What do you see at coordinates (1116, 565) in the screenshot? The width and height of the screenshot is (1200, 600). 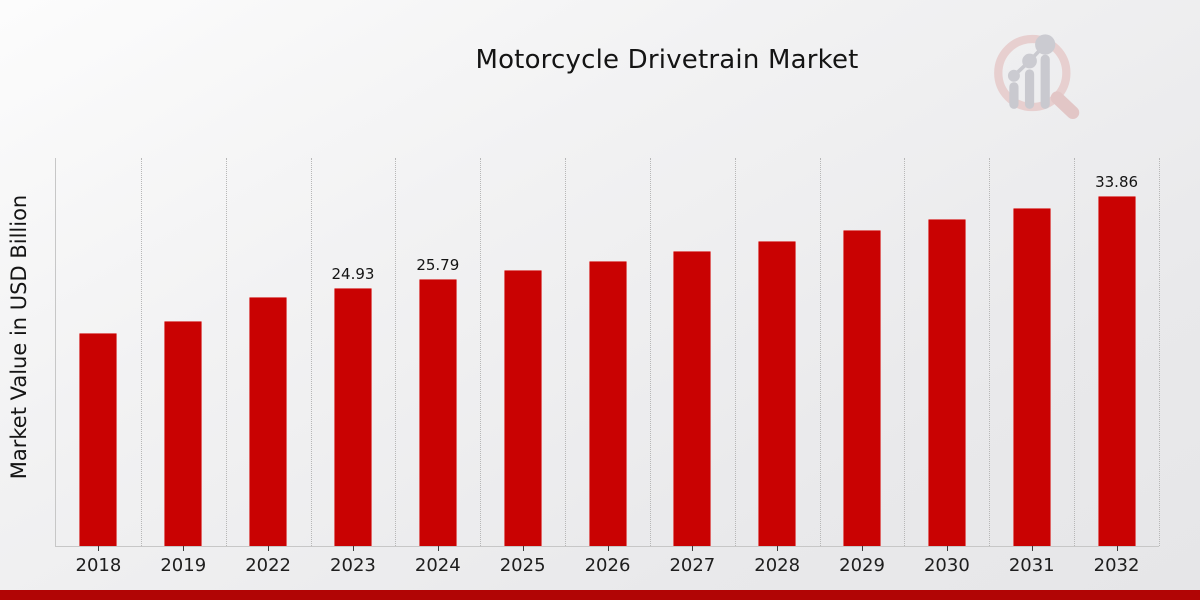 I see `x-axis-label-2032: 2032` at bounding box center [1116, 565].